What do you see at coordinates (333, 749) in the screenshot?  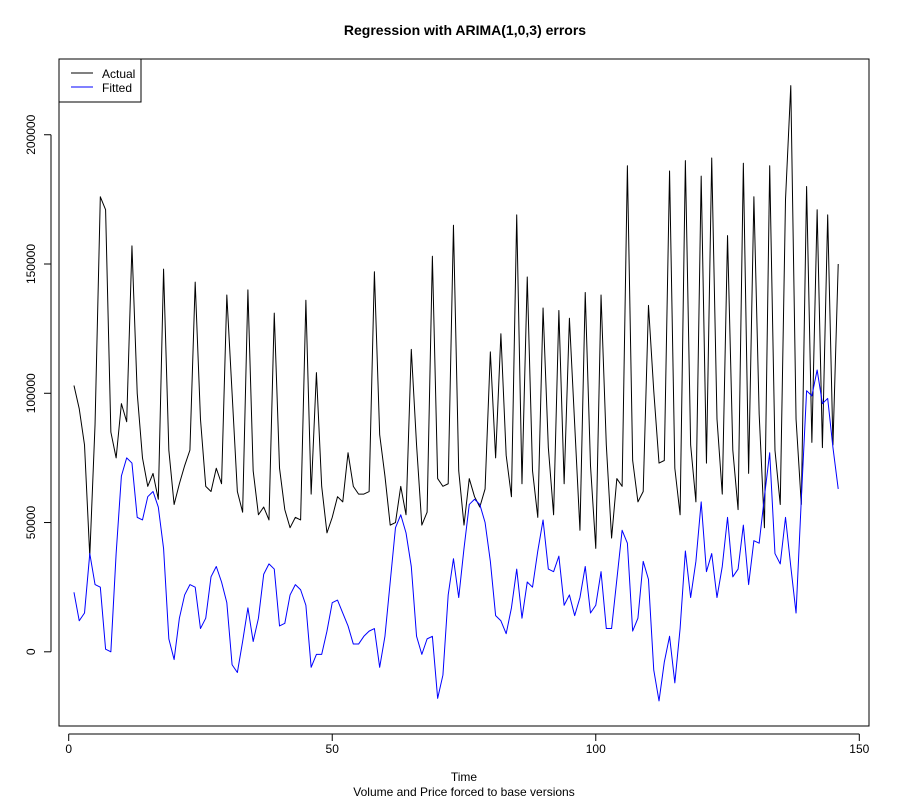 I see `x-tick-label: 50` at bounding box center [333, 749].